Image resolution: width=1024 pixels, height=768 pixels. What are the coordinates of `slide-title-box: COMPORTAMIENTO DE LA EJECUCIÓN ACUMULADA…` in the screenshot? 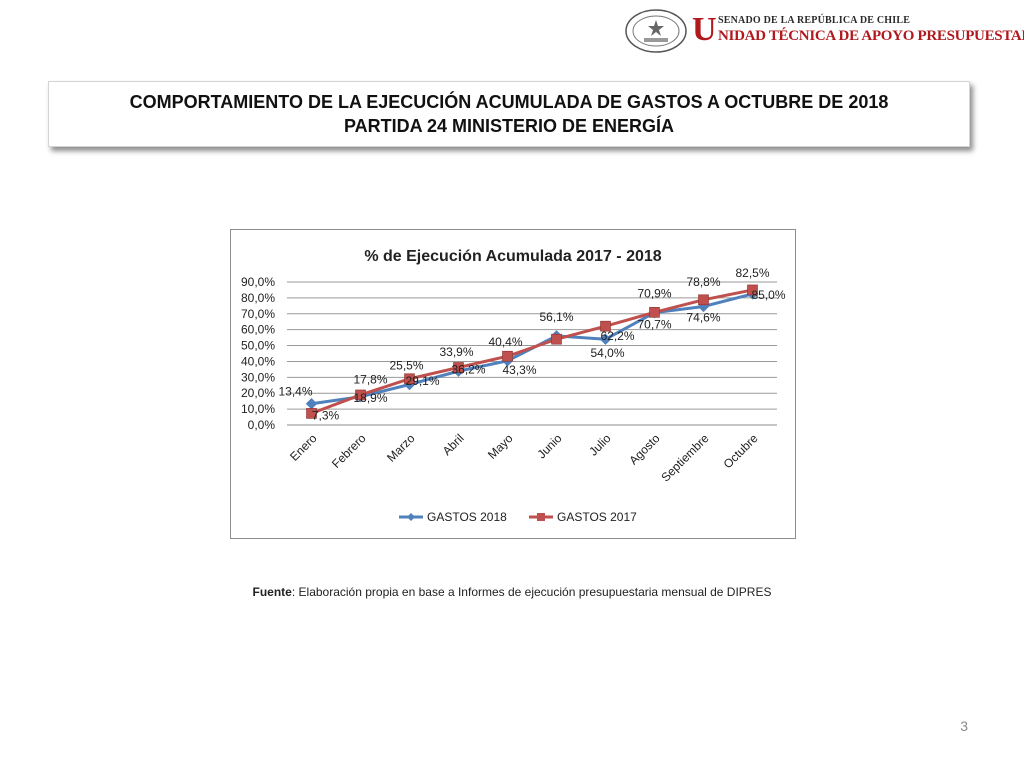 It's located at (509, 114).